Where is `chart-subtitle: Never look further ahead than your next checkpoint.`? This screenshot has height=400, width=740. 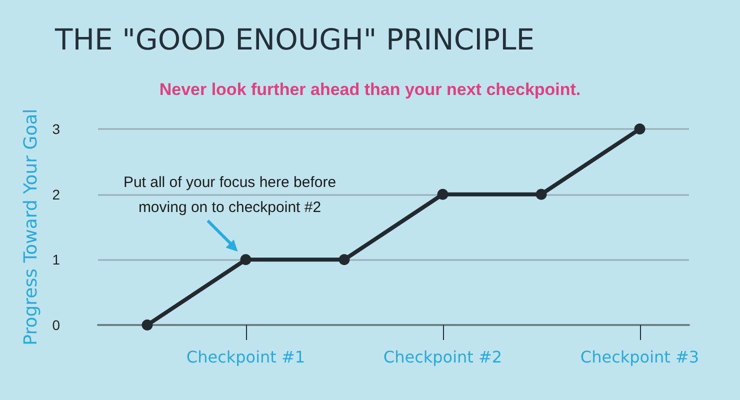 chart-subtitle: Never look further ahead than your next checkpoint. is located at coordinates (370, 89).